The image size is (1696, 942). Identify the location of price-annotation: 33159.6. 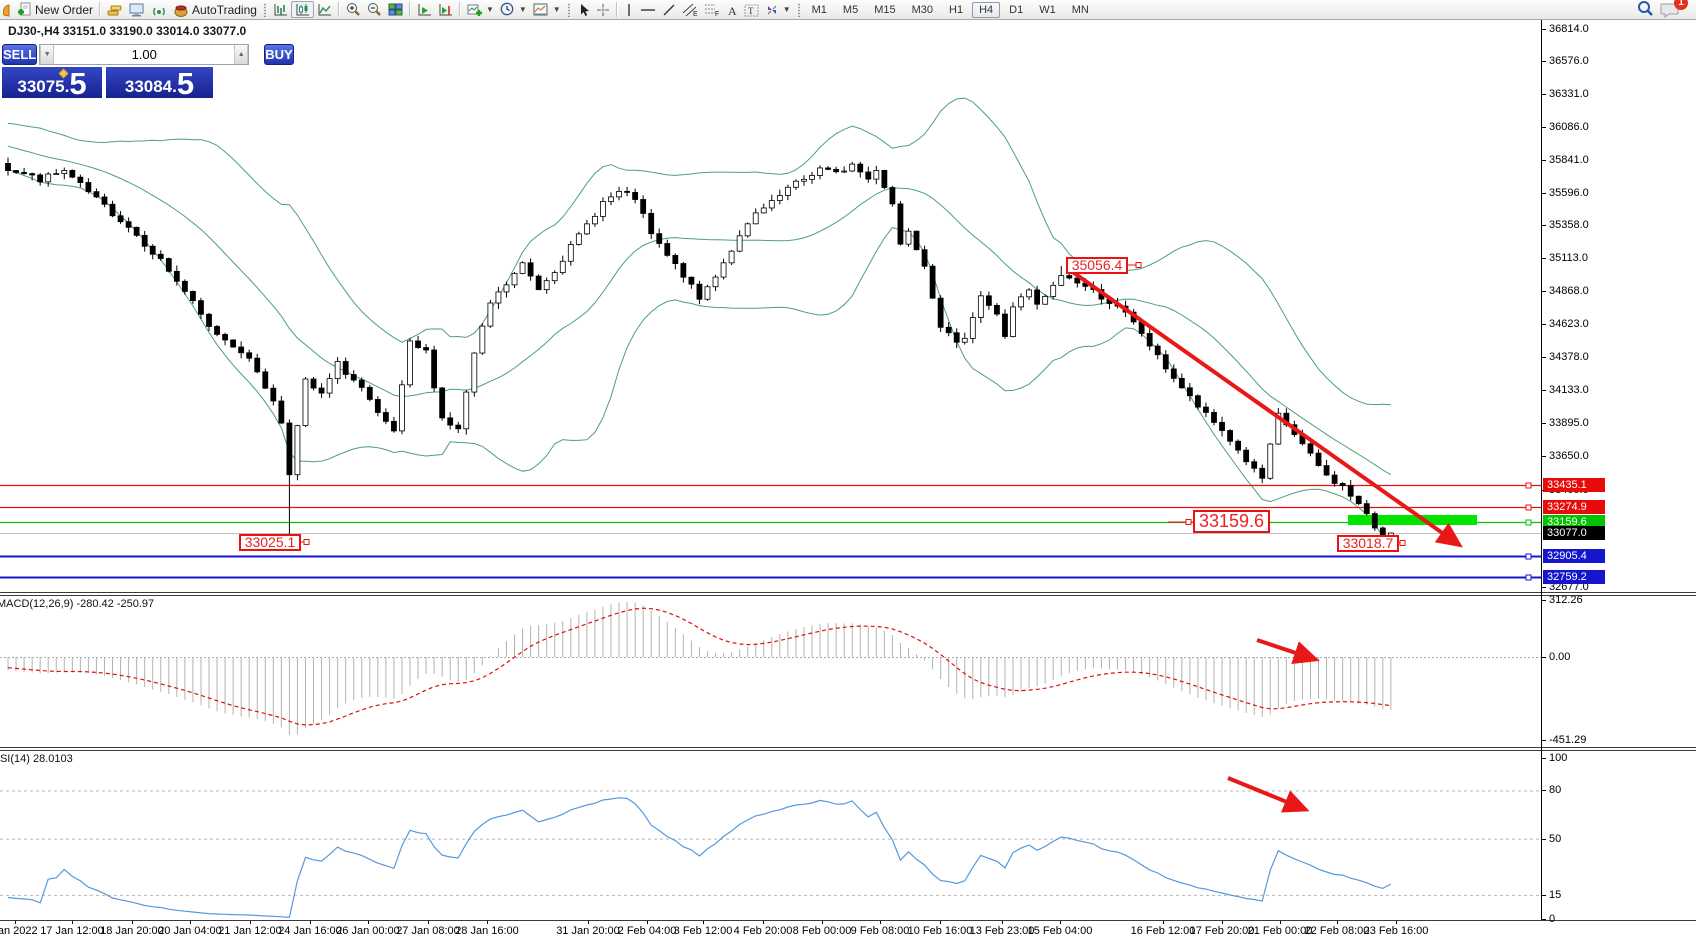
(1231, 521).